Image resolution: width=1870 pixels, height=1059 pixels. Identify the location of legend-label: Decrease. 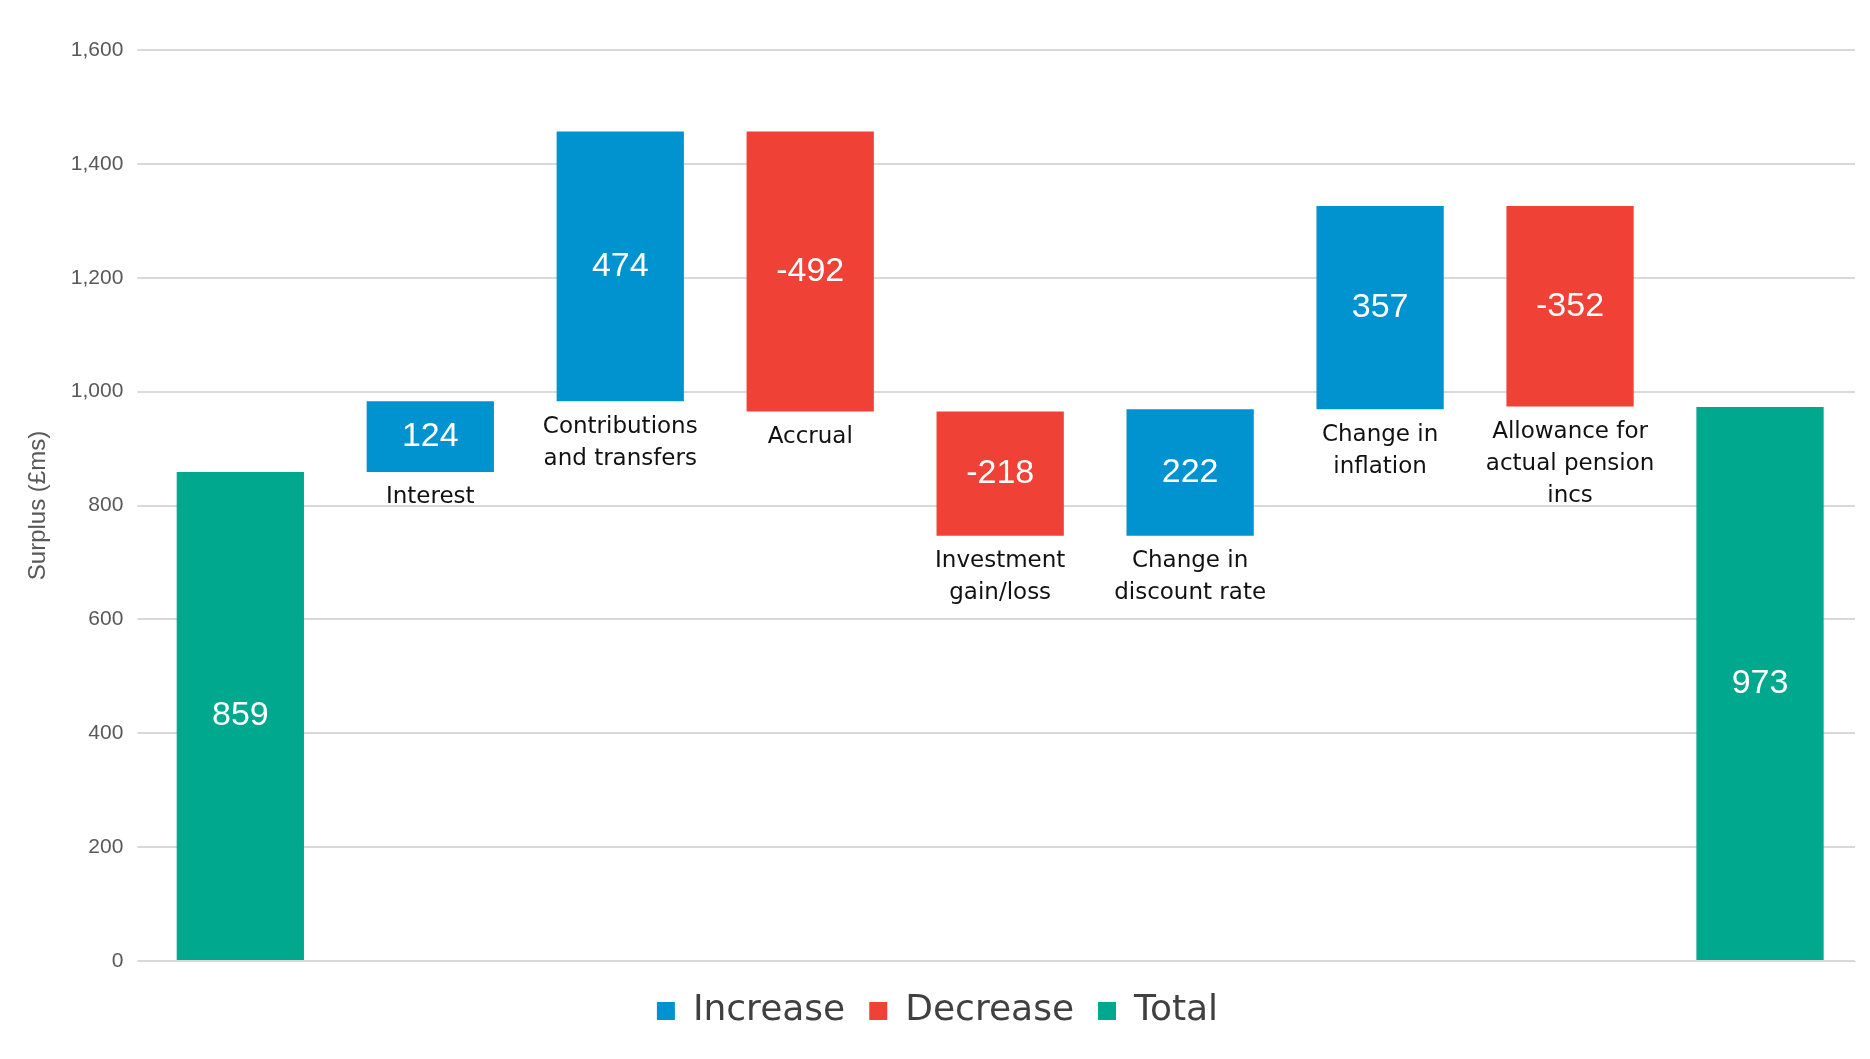
(990, 1008).